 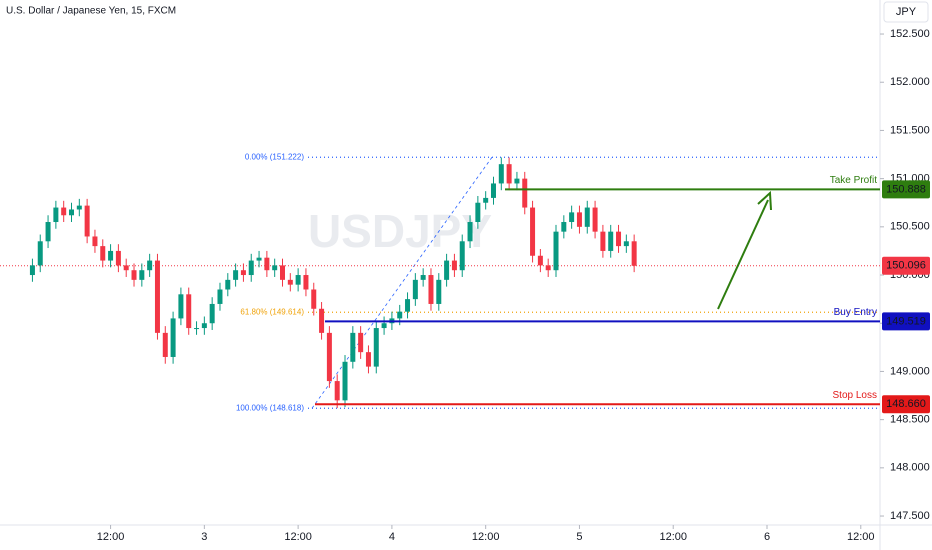 I want to click on y-tick-label: 149.000, so click(x=910, y=371).